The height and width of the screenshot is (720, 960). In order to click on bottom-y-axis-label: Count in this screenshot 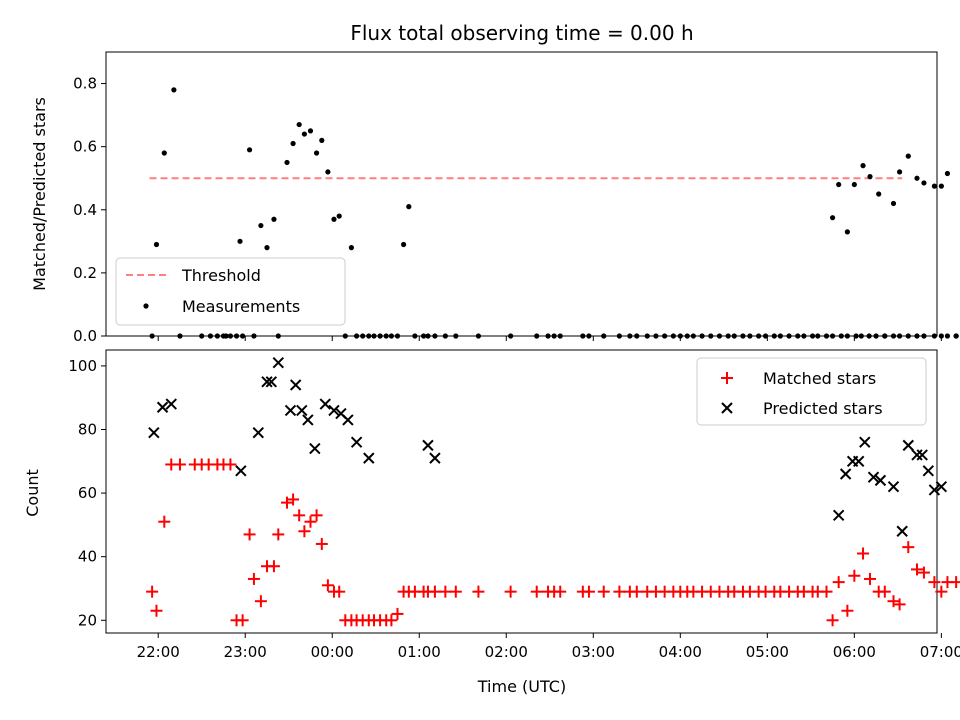, I will do `click(32, 493)`.